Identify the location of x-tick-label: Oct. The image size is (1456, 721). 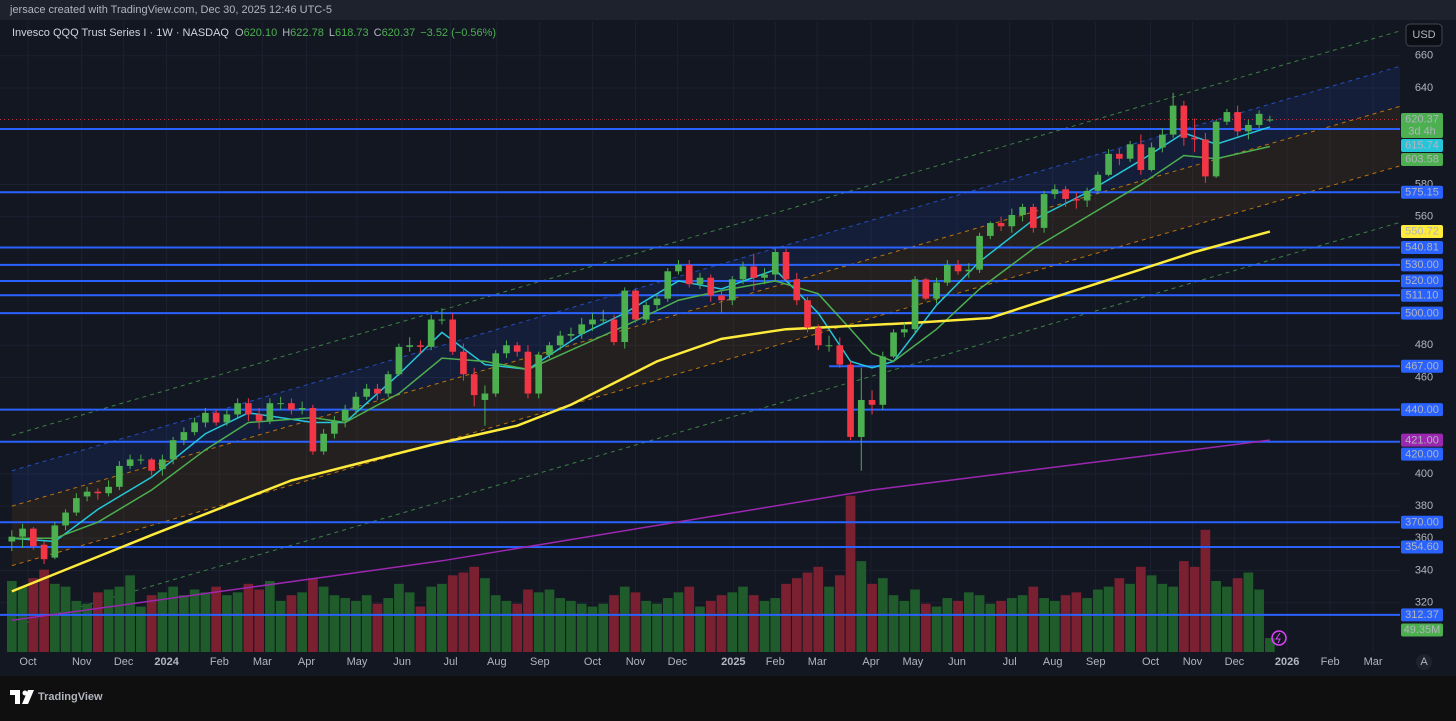
(592, 662).